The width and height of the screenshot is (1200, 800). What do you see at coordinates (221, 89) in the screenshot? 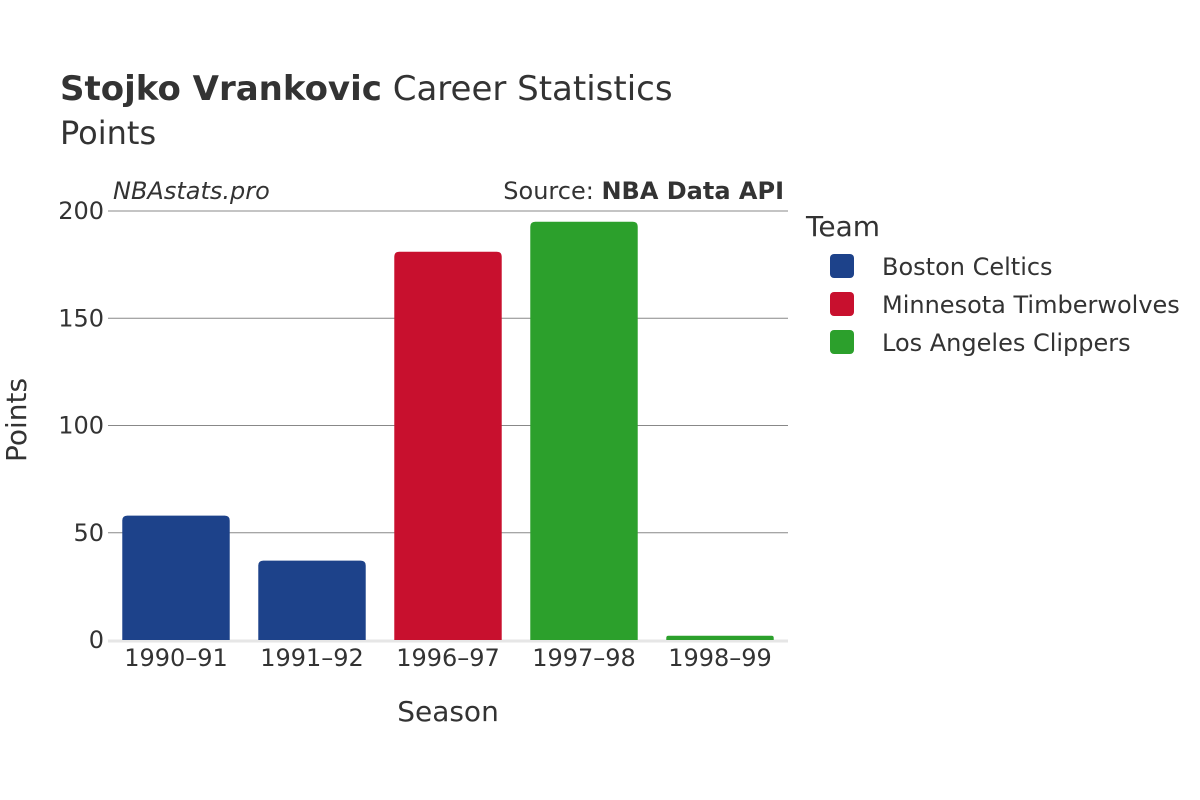
I see `title-player-name: Stojko Vrankovic` at bounding box center [221, 89].